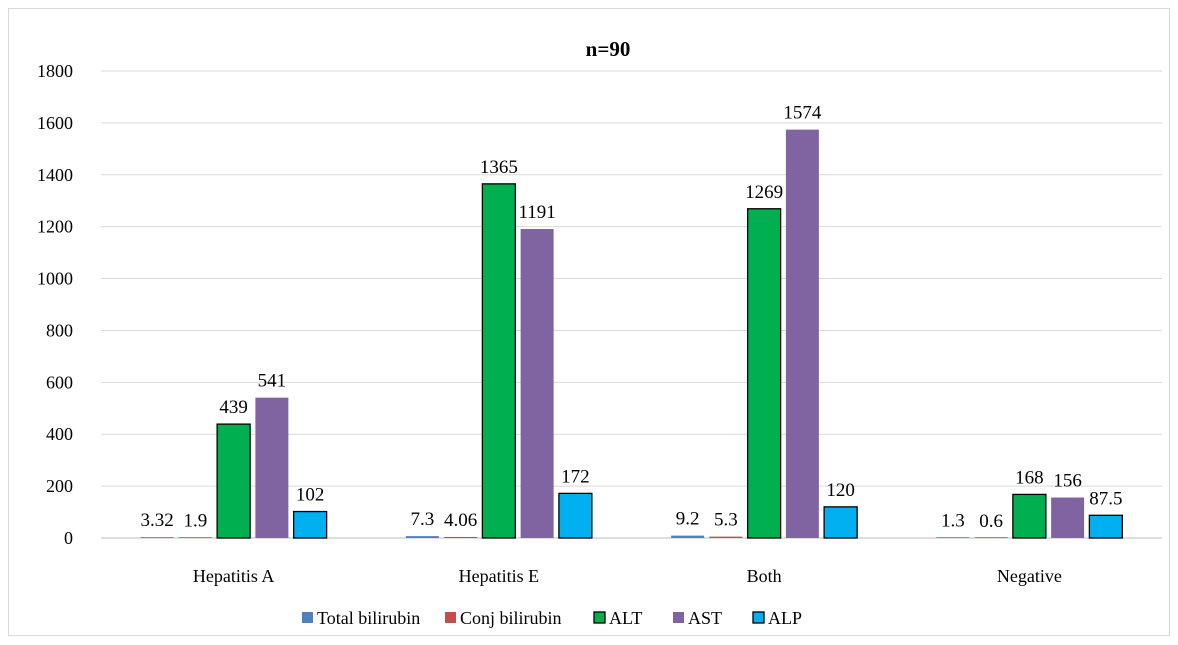 The width and height of the screenshot is (1178, 645). Describe the element at coordinates (1029, 477) in the screenshot. I see `data-label: 168` at that location.